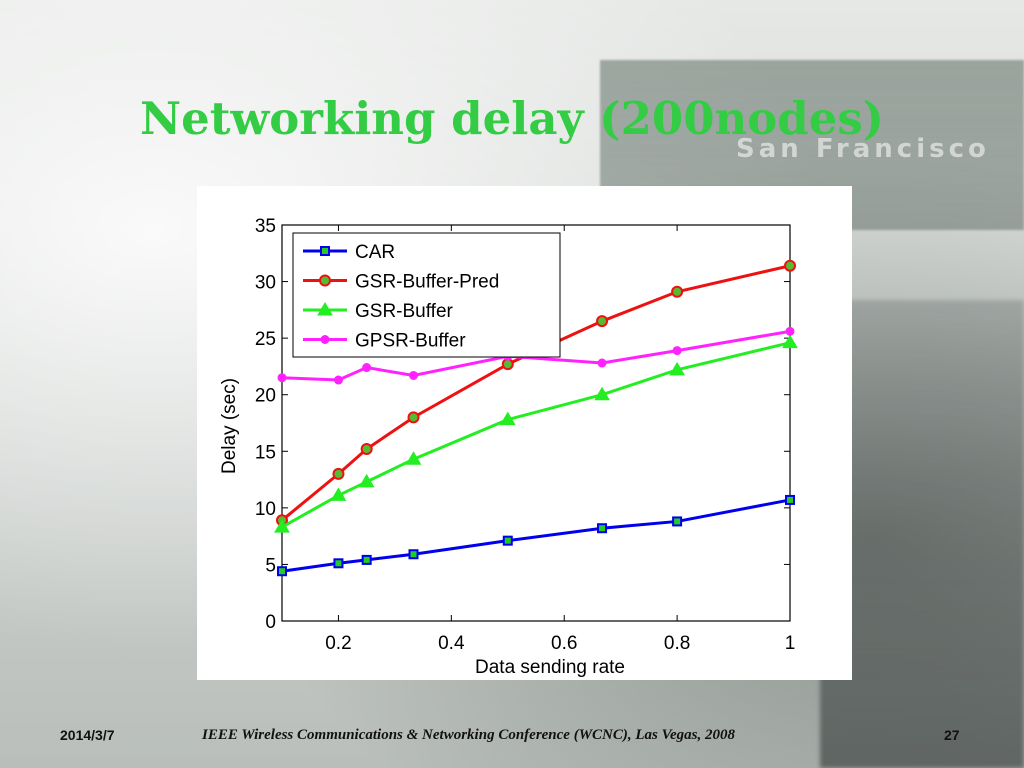  Describe the element at coordinates (265, 509) in the screenshot. I see `y-tick-label: 10` at that location.